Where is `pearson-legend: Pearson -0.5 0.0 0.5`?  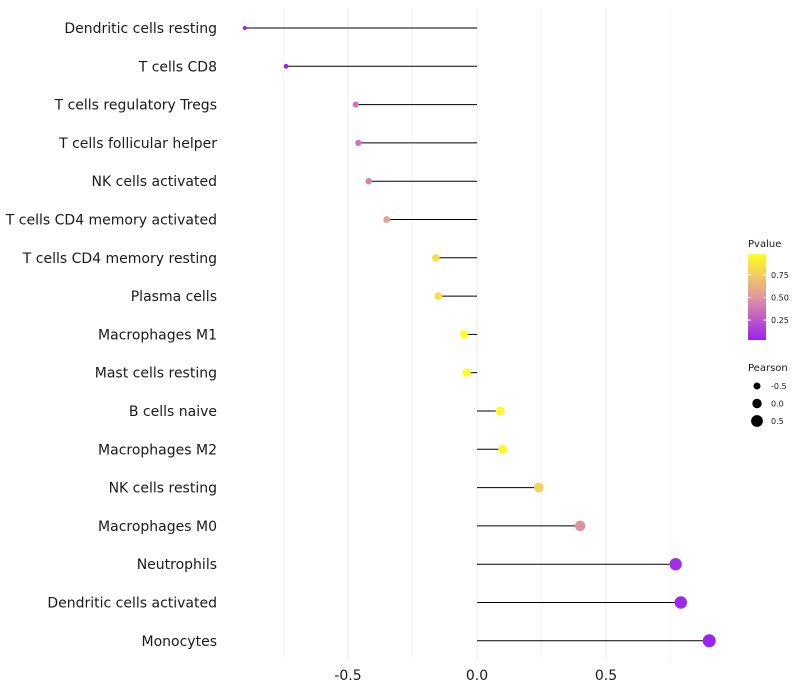
pearson-legend: Pearson -0.5 0.0 0.5 is located at coordinates (768, 395).